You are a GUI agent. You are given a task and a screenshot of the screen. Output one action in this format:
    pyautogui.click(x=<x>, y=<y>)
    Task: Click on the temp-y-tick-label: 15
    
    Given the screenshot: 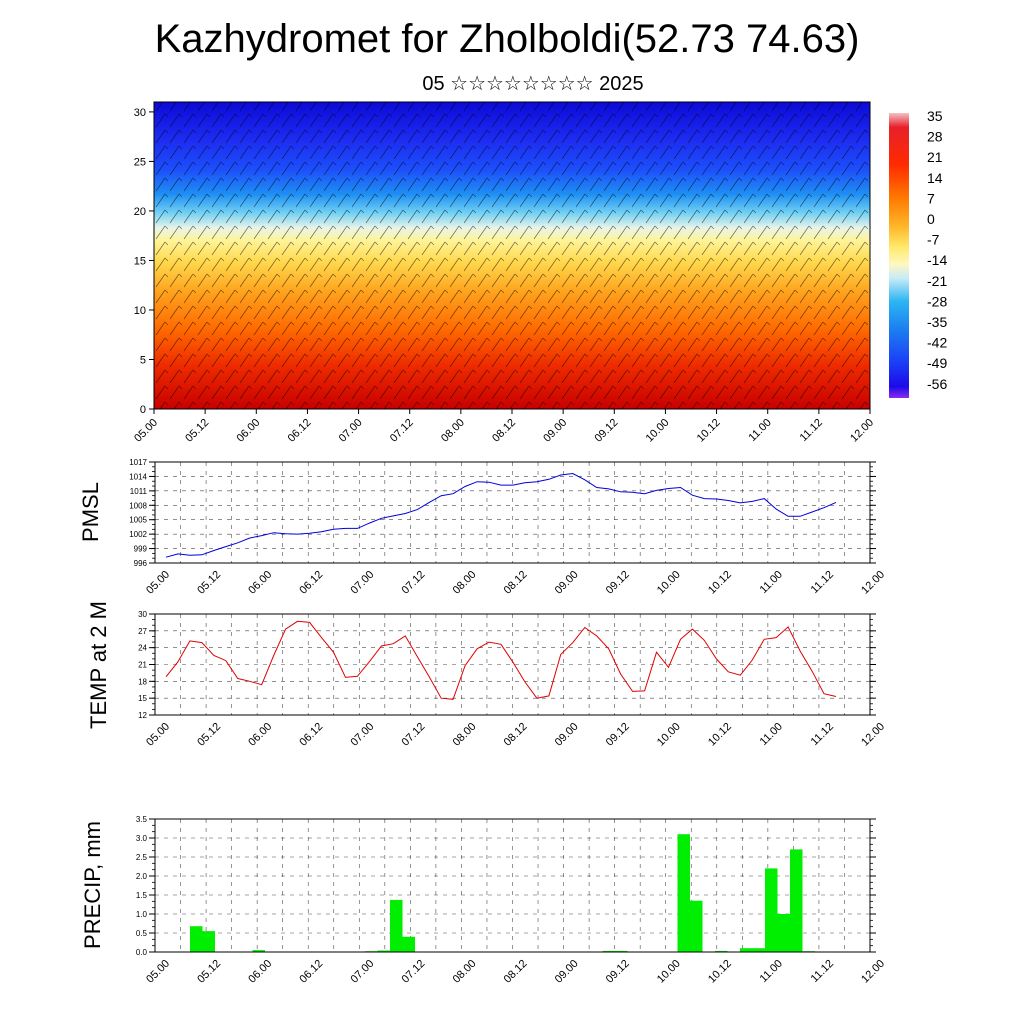 What is the action you would take?
    pyautogui.click(x=142, y=698)
    